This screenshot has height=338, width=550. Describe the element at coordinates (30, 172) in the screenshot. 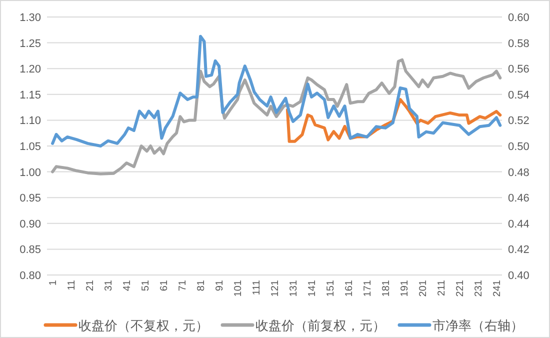

I see `y-tick-label: 1.00` at that location.